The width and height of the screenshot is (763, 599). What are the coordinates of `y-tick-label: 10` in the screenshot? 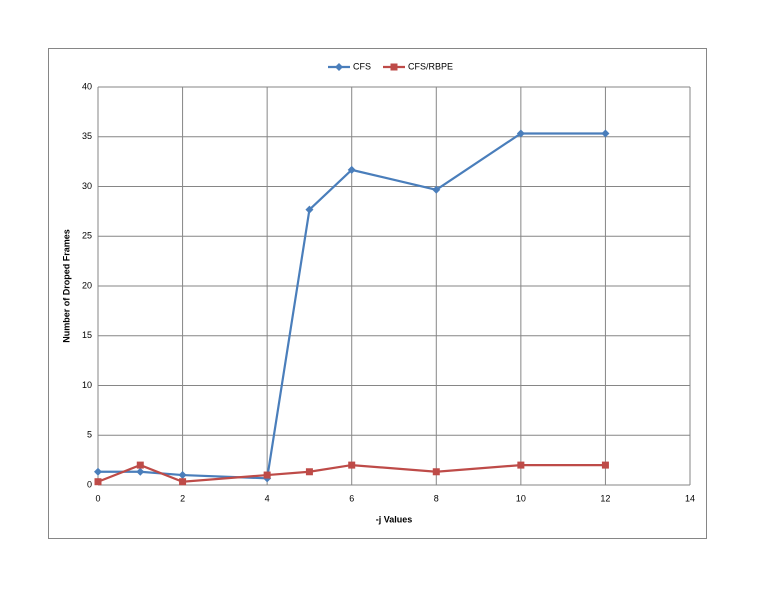 It's located at (87, 385).